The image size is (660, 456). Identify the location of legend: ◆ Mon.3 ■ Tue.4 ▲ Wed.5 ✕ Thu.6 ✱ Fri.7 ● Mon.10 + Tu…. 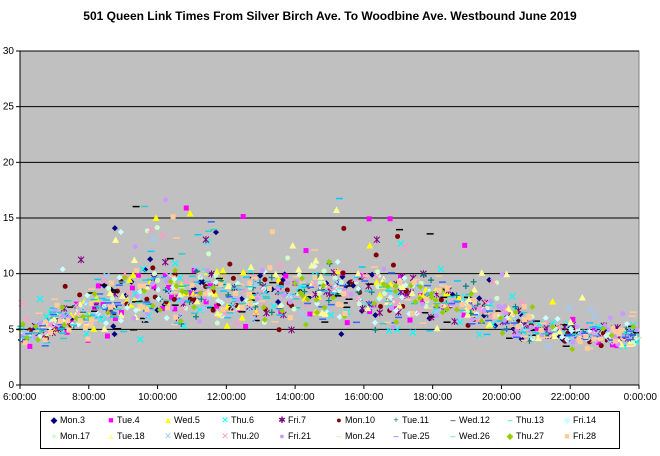
(330, 430).